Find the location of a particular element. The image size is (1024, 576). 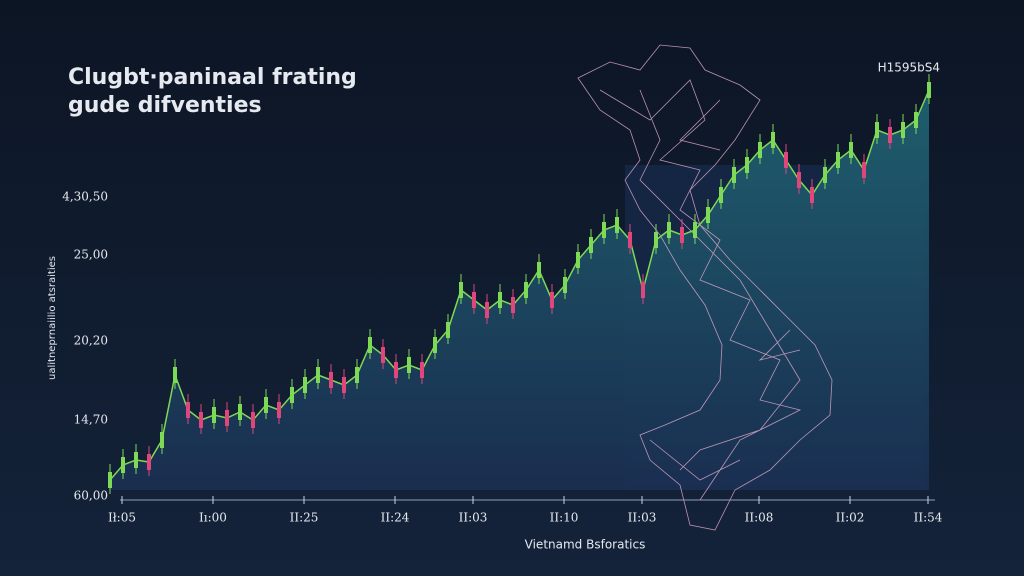

y-tick-label: 14,70 is located at coordinates (91, 420).